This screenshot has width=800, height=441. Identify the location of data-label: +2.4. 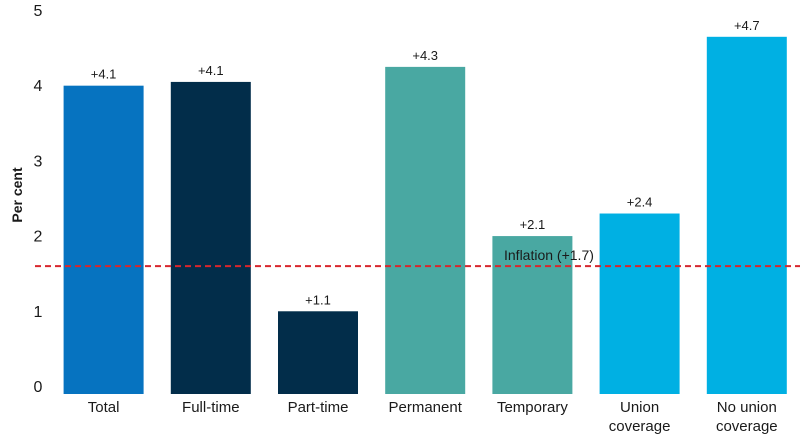
(640, 202).